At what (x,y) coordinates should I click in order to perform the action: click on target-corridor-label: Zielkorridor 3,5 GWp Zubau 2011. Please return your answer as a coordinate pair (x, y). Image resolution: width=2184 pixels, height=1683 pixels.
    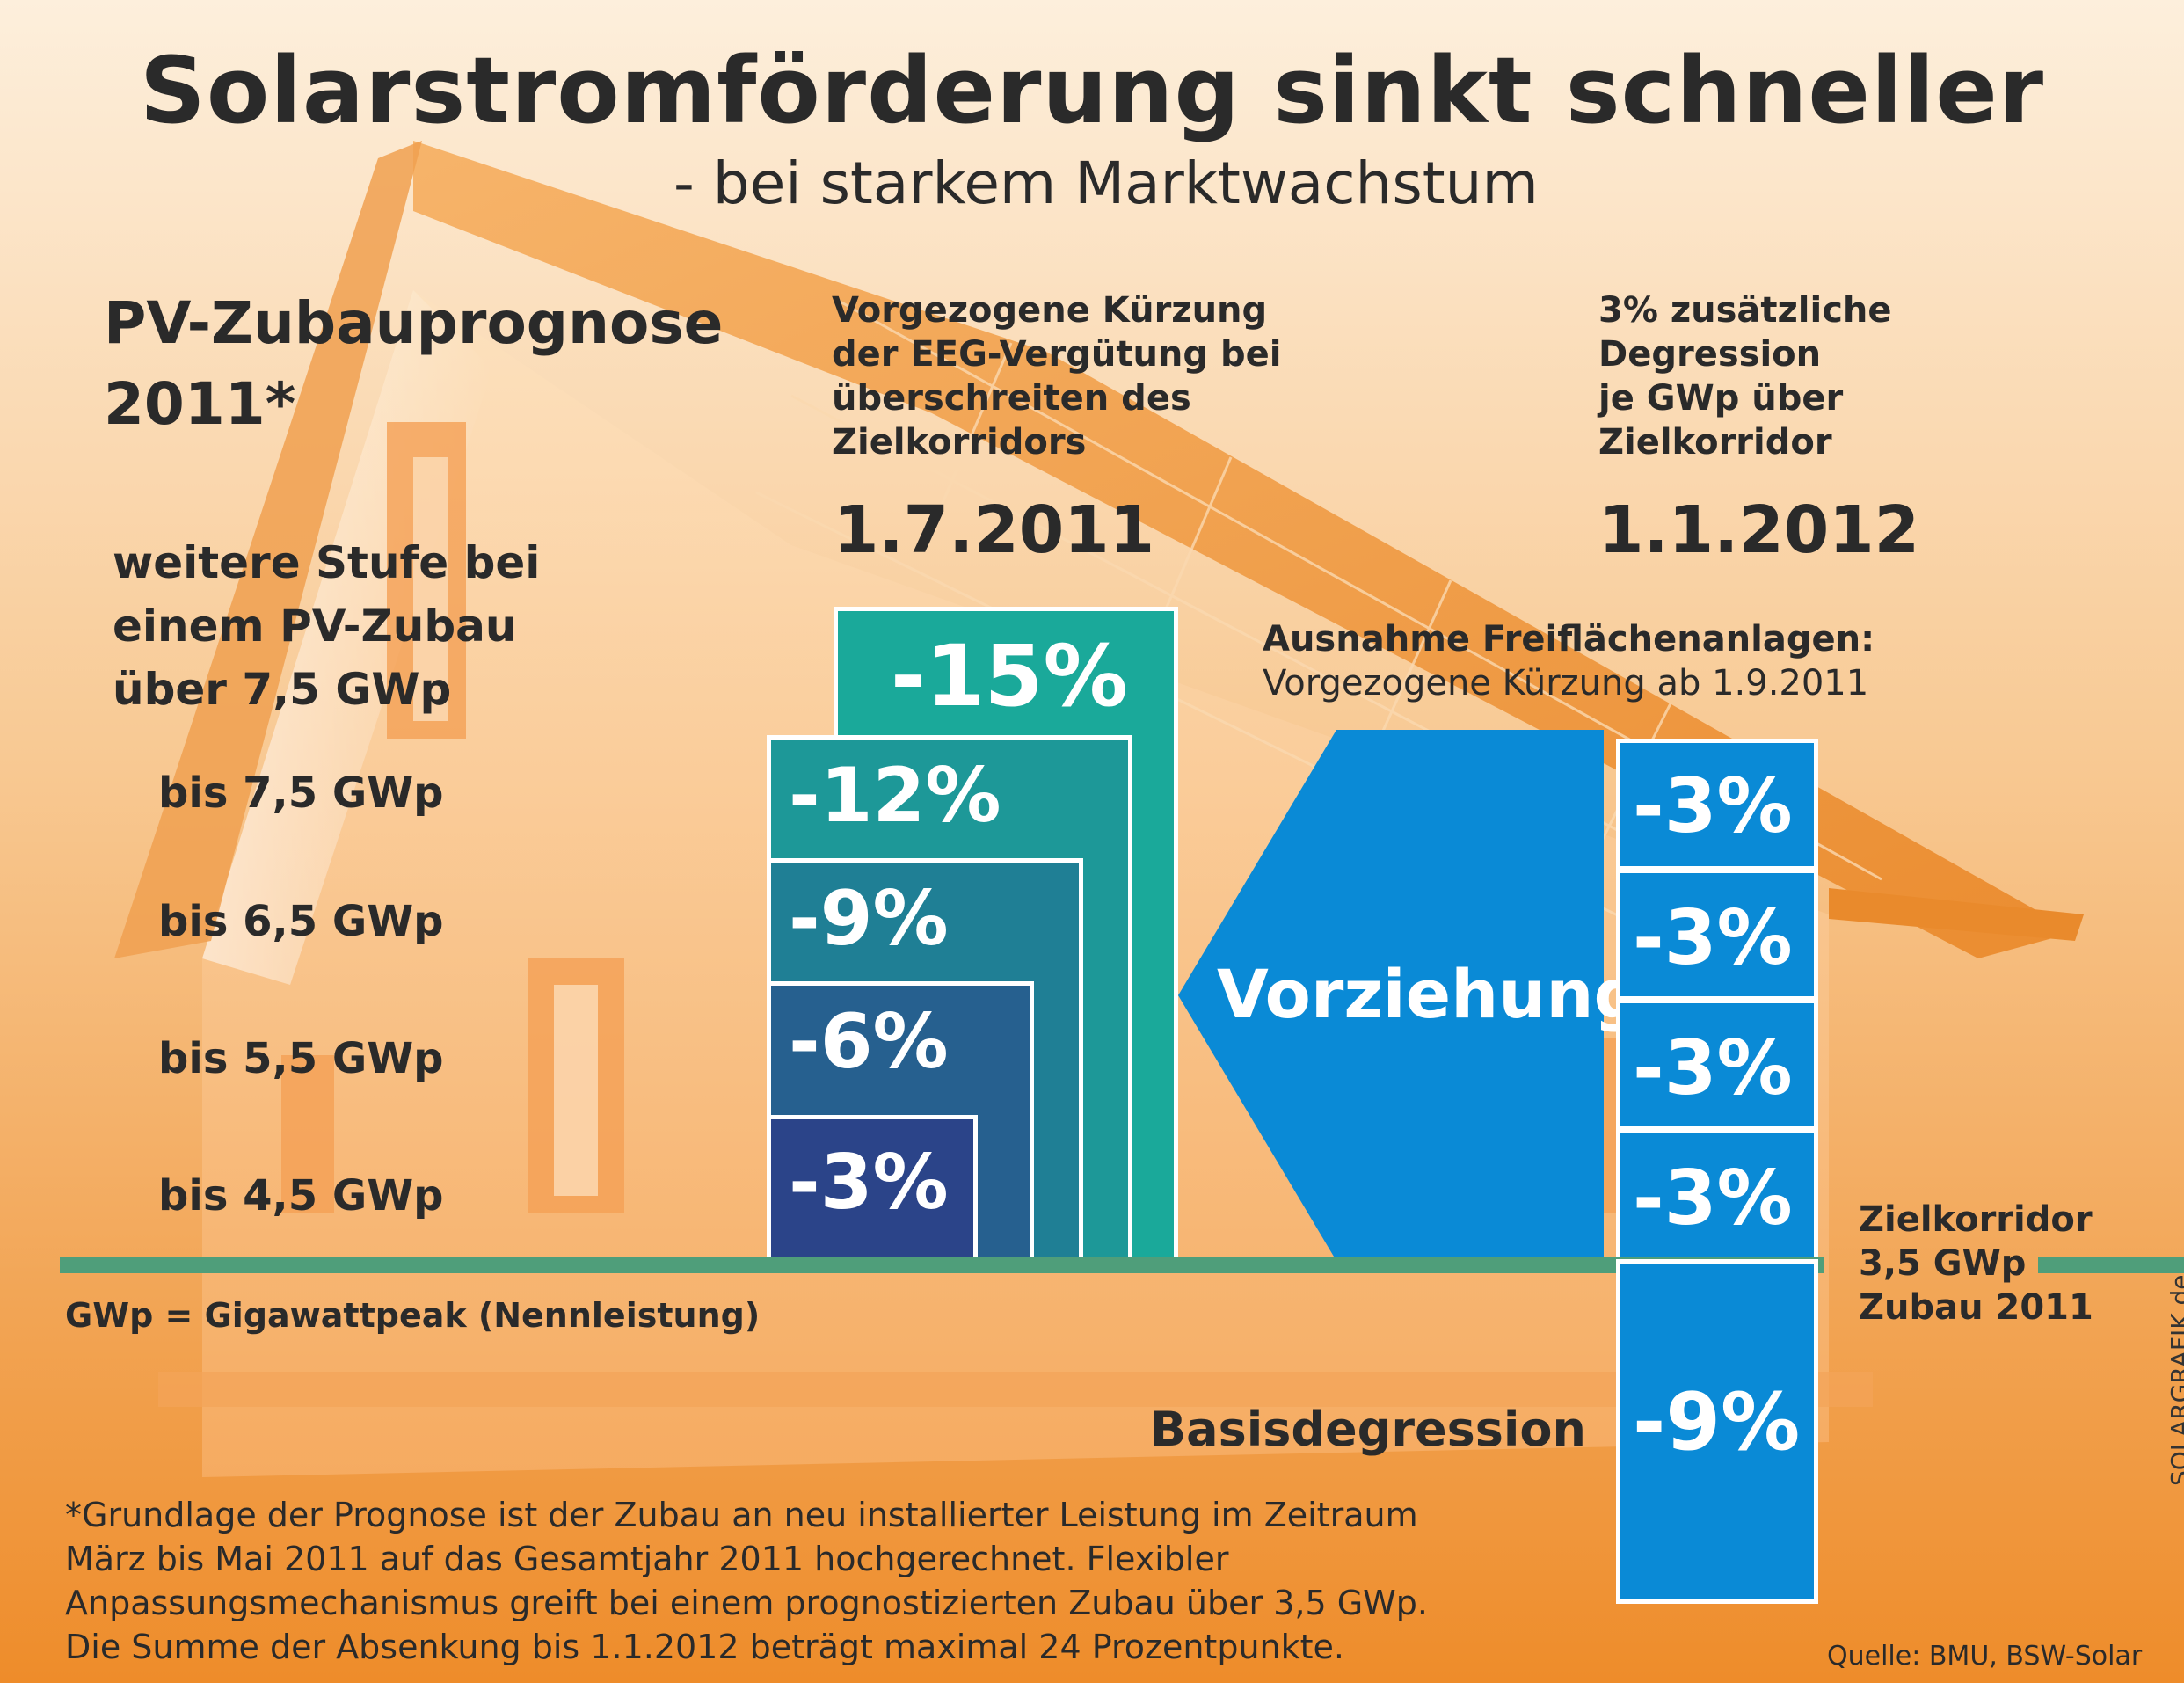
    Looking at the image, I should click on (1976, 1264).